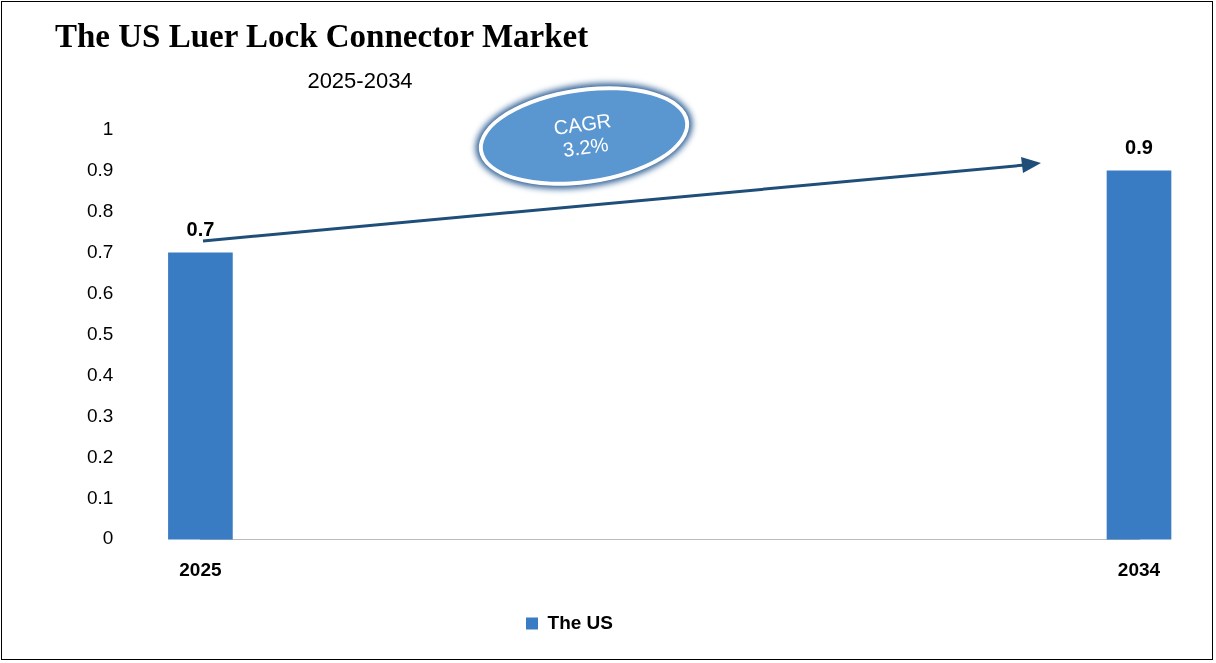 The height and width of the screenshot is (663, 1216). Describe the element at coordinates (580, 622) in the screenshot. I see `legend-label: The US` at that location.